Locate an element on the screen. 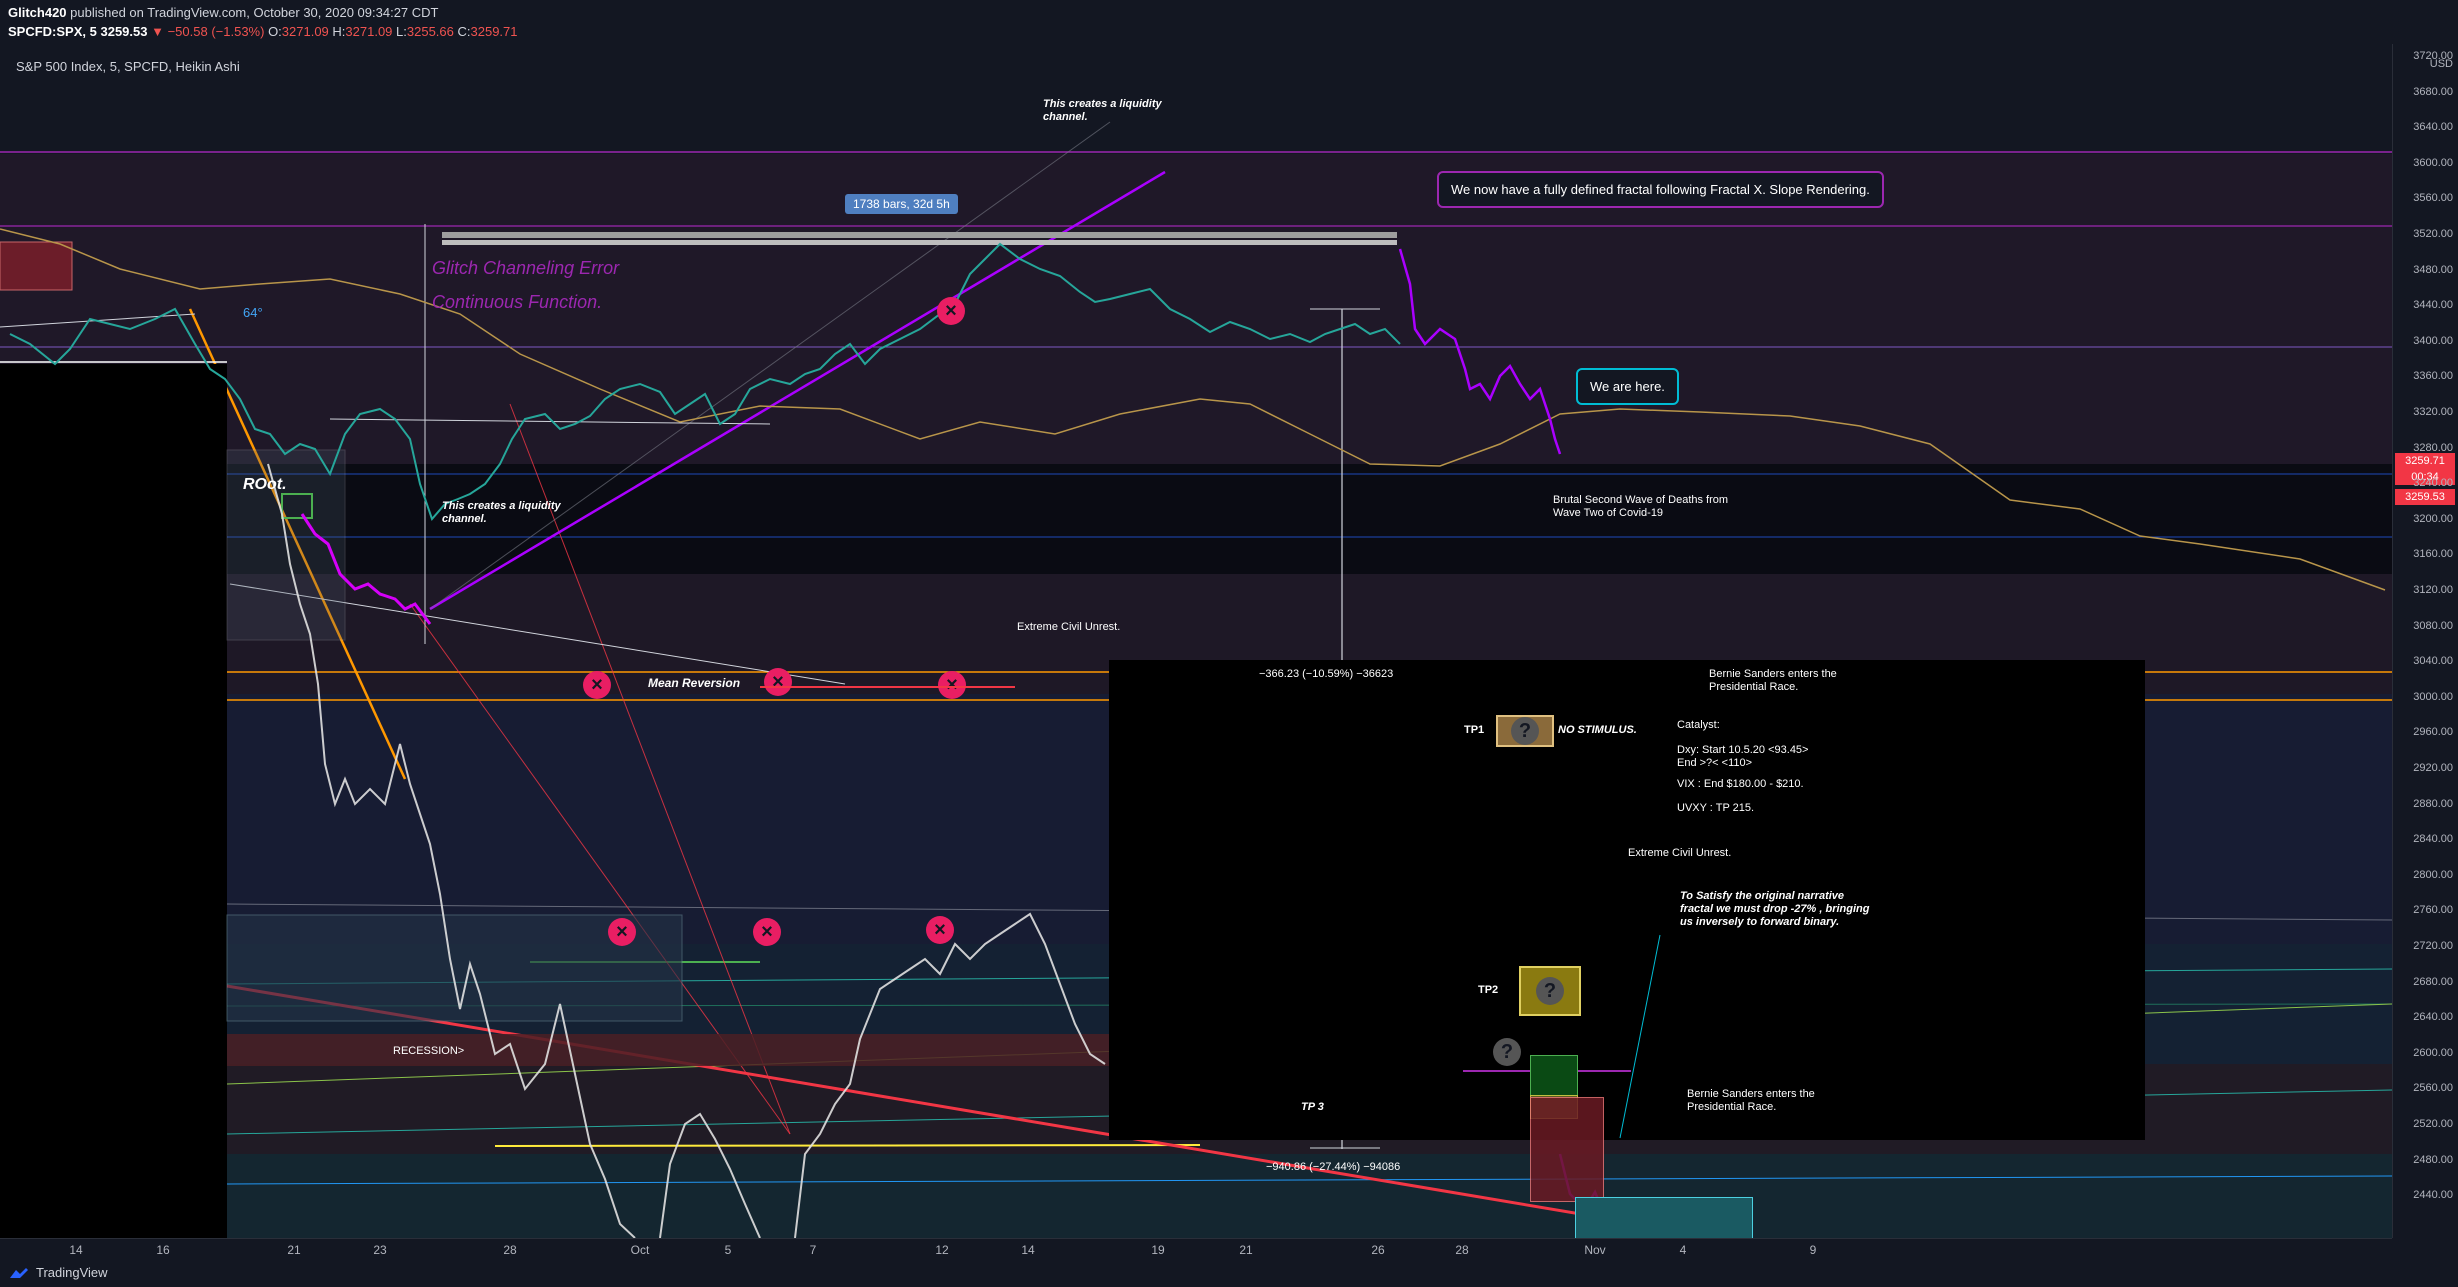  price-tick-label: 2960.00 is located at coordinates (2433, 732).